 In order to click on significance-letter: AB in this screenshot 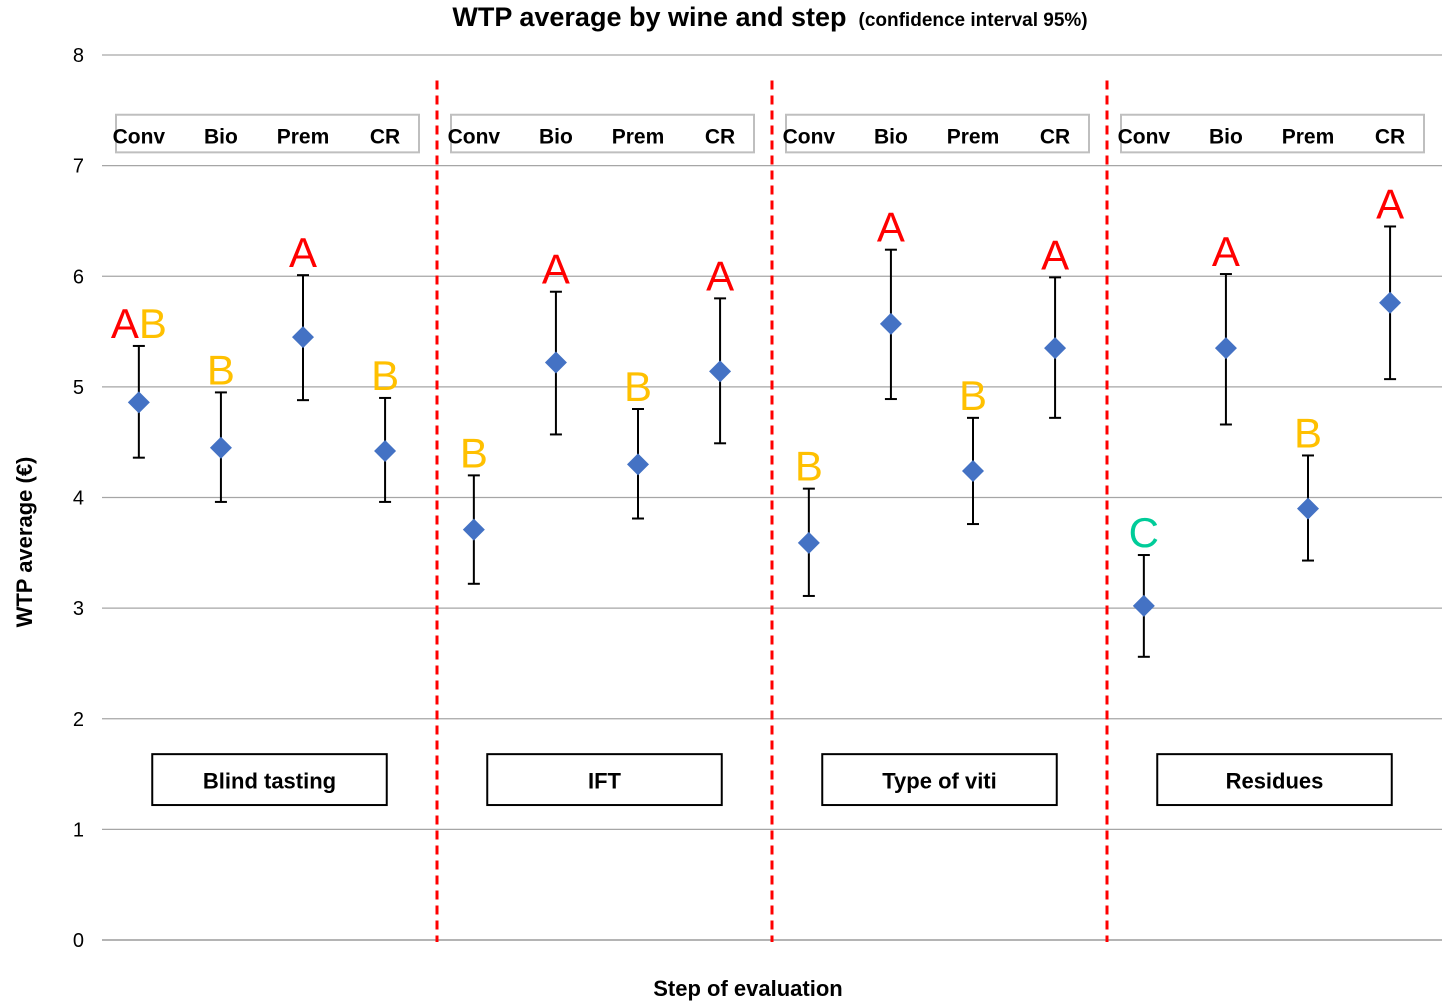, I will do `click(139, 323)`.